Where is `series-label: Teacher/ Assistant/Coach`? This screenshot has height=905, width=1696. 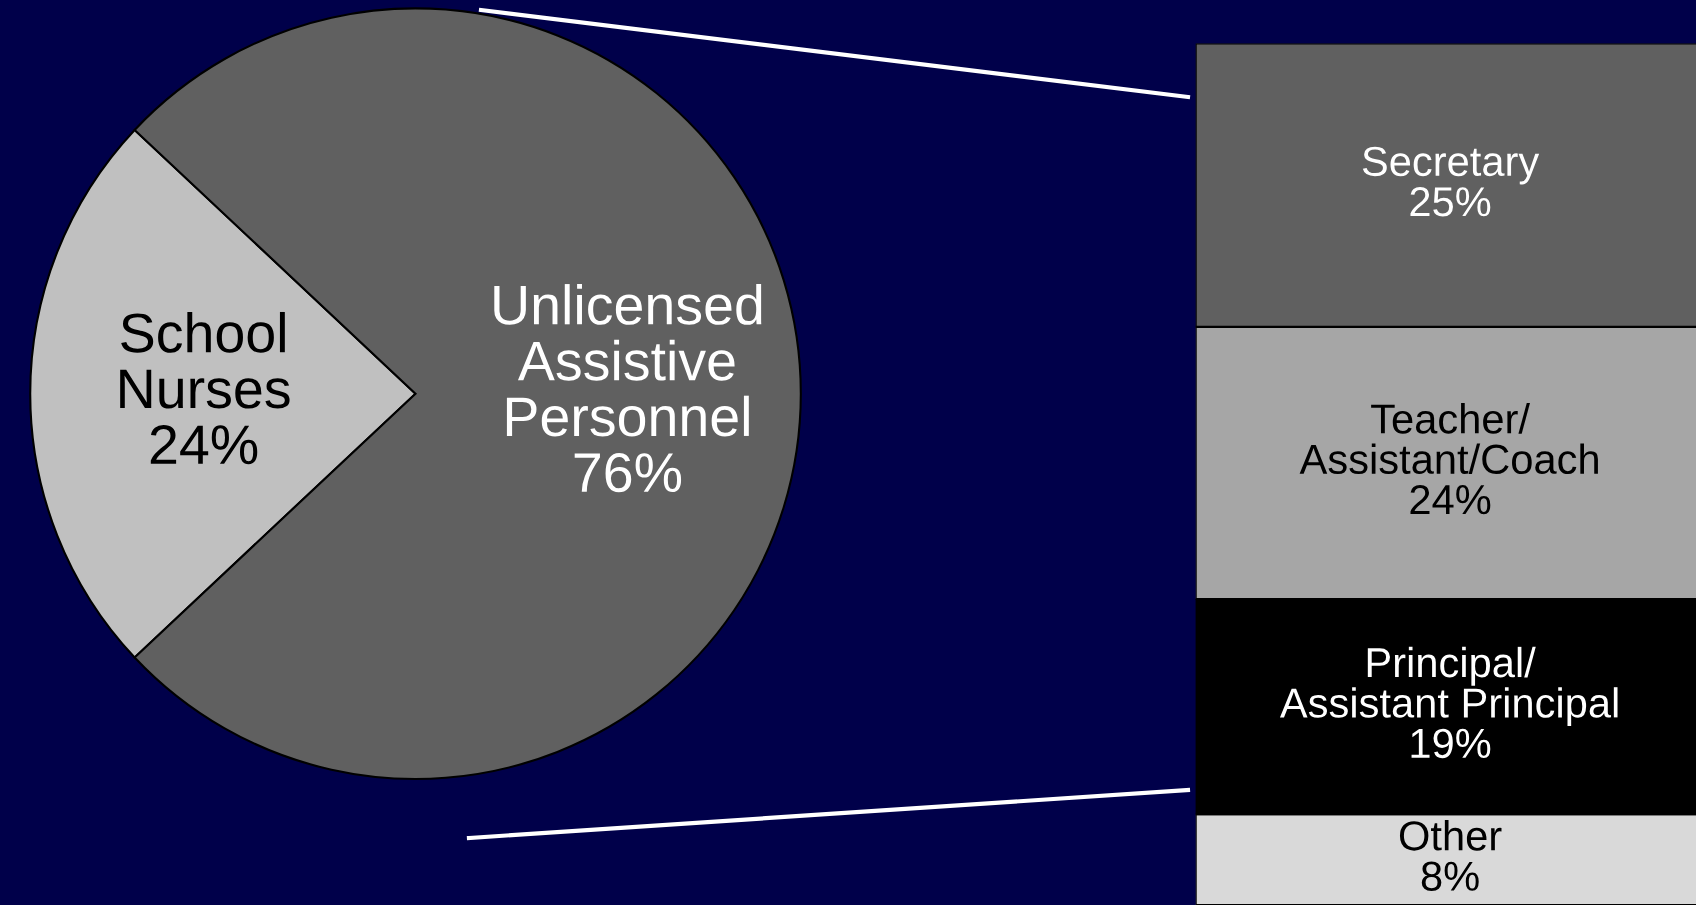
series-label: Teacher/ Assistant/Coach is located at coordinates (1448, 439).